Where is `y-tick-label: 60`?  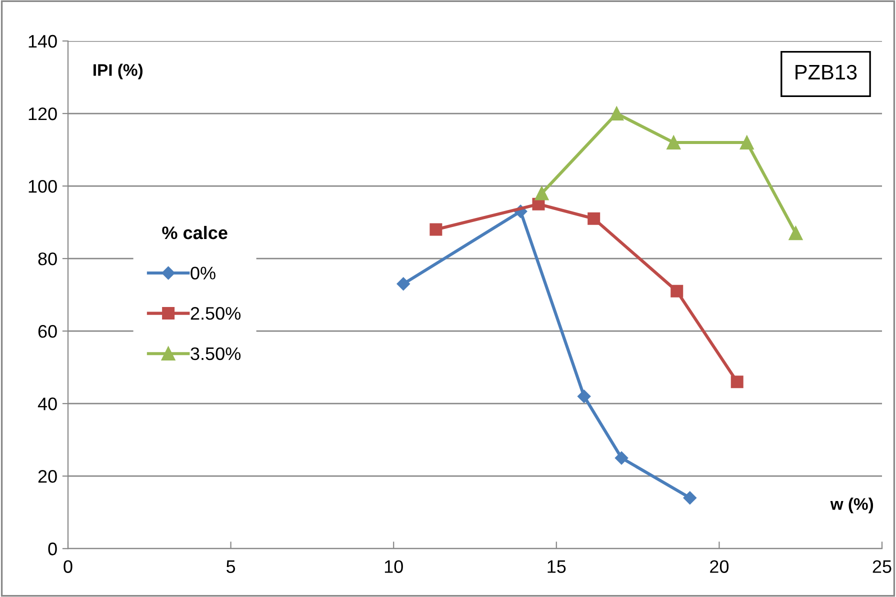 y-tick-label: 60 is located at coordinates (47, 331).